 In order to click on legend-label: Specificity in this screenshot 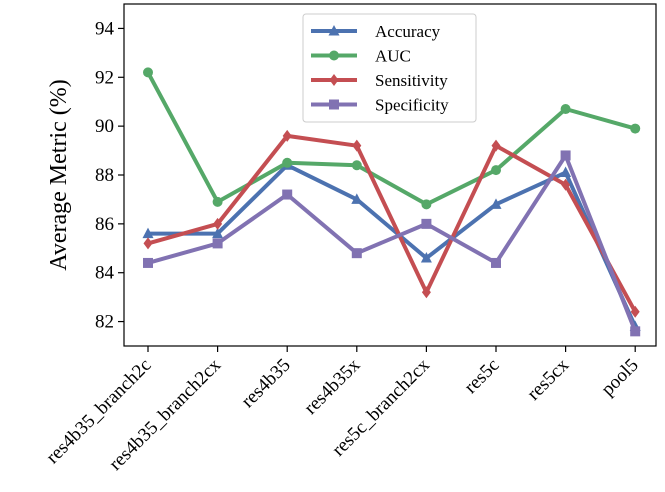, I will do `click(412, 105)`.